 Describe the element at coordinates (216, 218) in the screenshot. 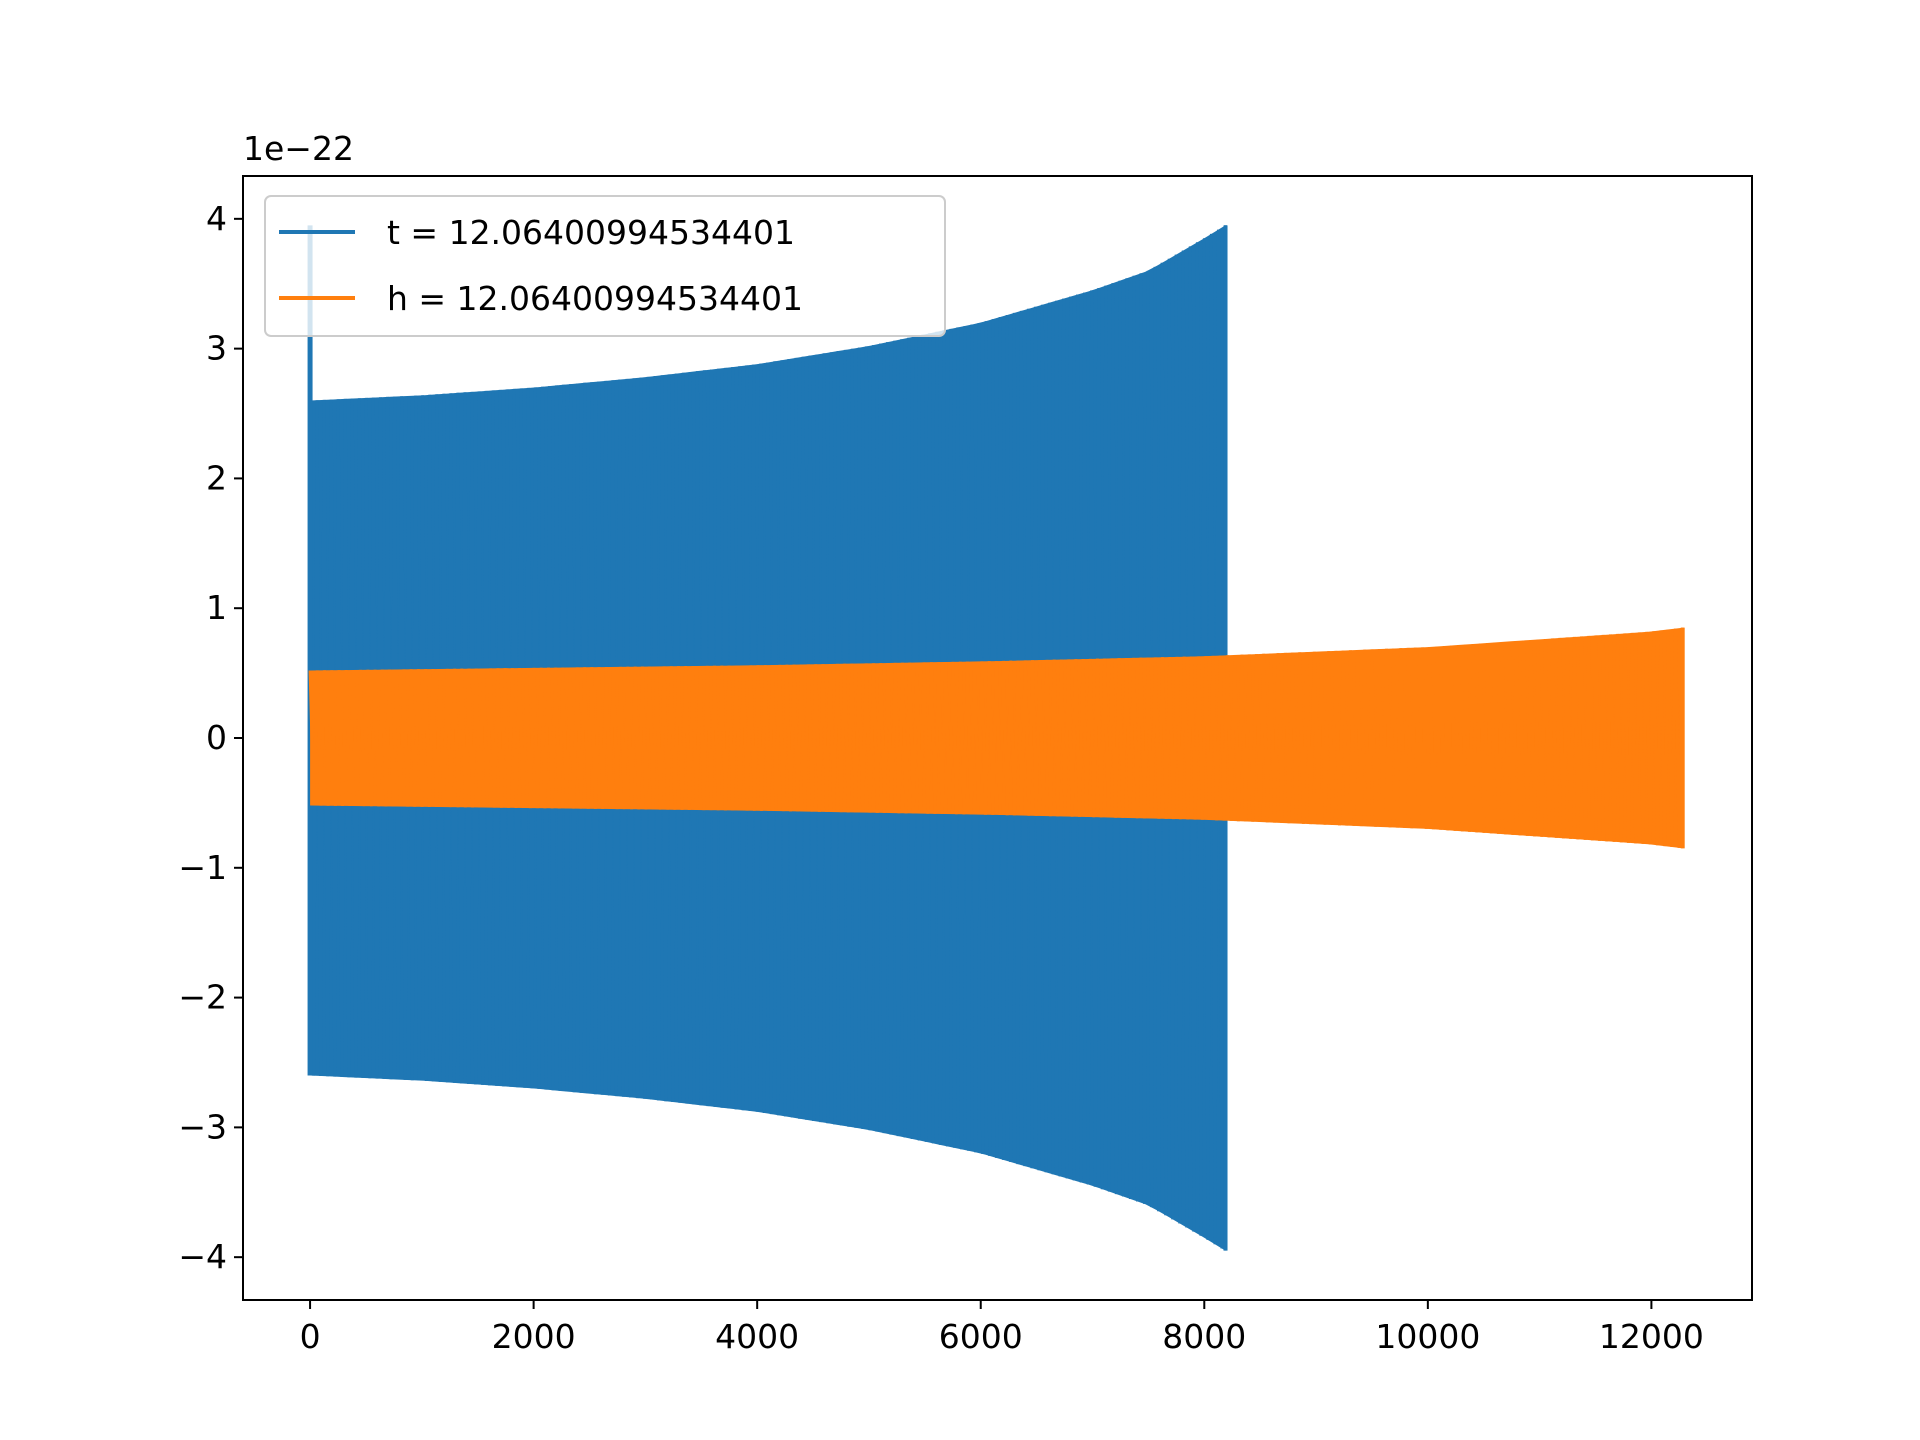

I see `y-tick-label: 4` at that location.